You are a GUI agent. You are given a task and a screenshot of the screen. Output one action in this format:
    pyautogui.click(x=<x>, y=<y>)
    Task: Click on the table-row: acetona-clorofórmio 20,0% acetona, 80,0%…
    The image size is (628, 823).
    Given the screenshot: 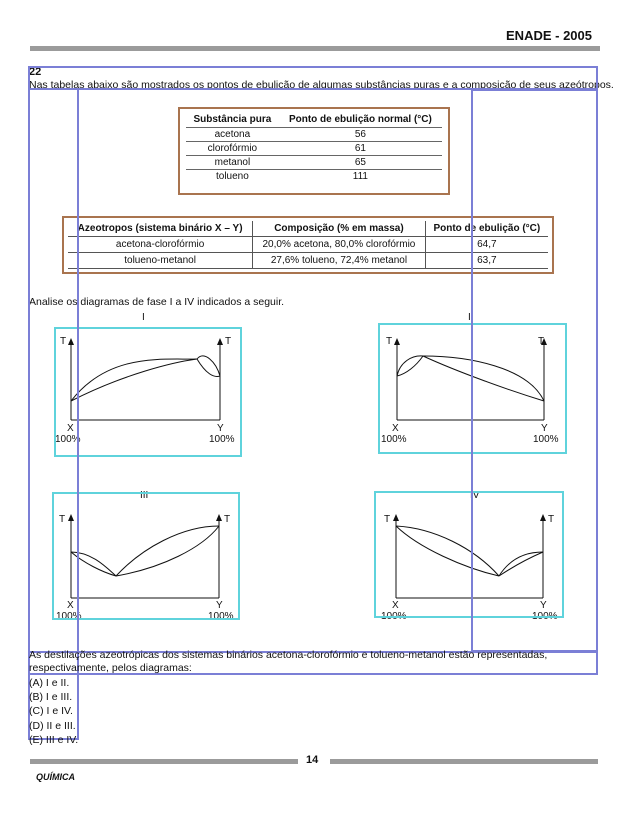 What is the action you would take?
    pyautogui.click(x=308, y=244)
    